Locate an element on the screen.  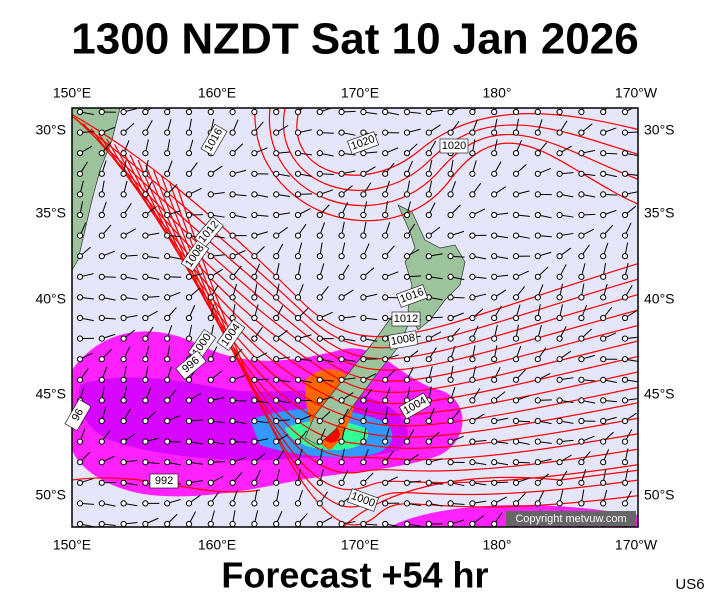
lat-label: 30°S is located at coordinates (50, 130).